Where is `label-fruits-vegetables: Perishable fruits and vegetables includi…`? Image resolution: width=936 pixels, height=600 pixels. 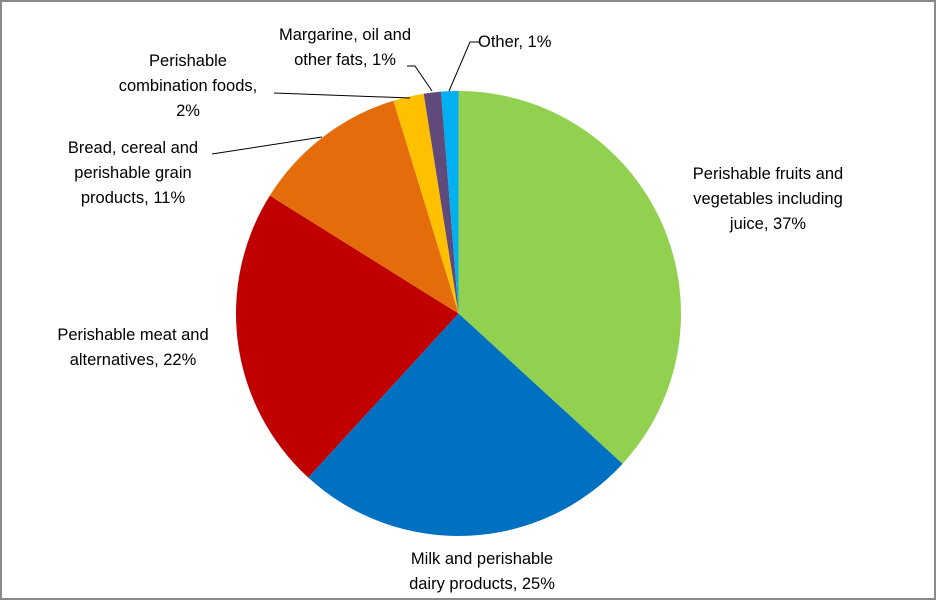
label-fruits-vegetables: Perishable fruits and vegetables includi… is located at coordinates (768, 199).